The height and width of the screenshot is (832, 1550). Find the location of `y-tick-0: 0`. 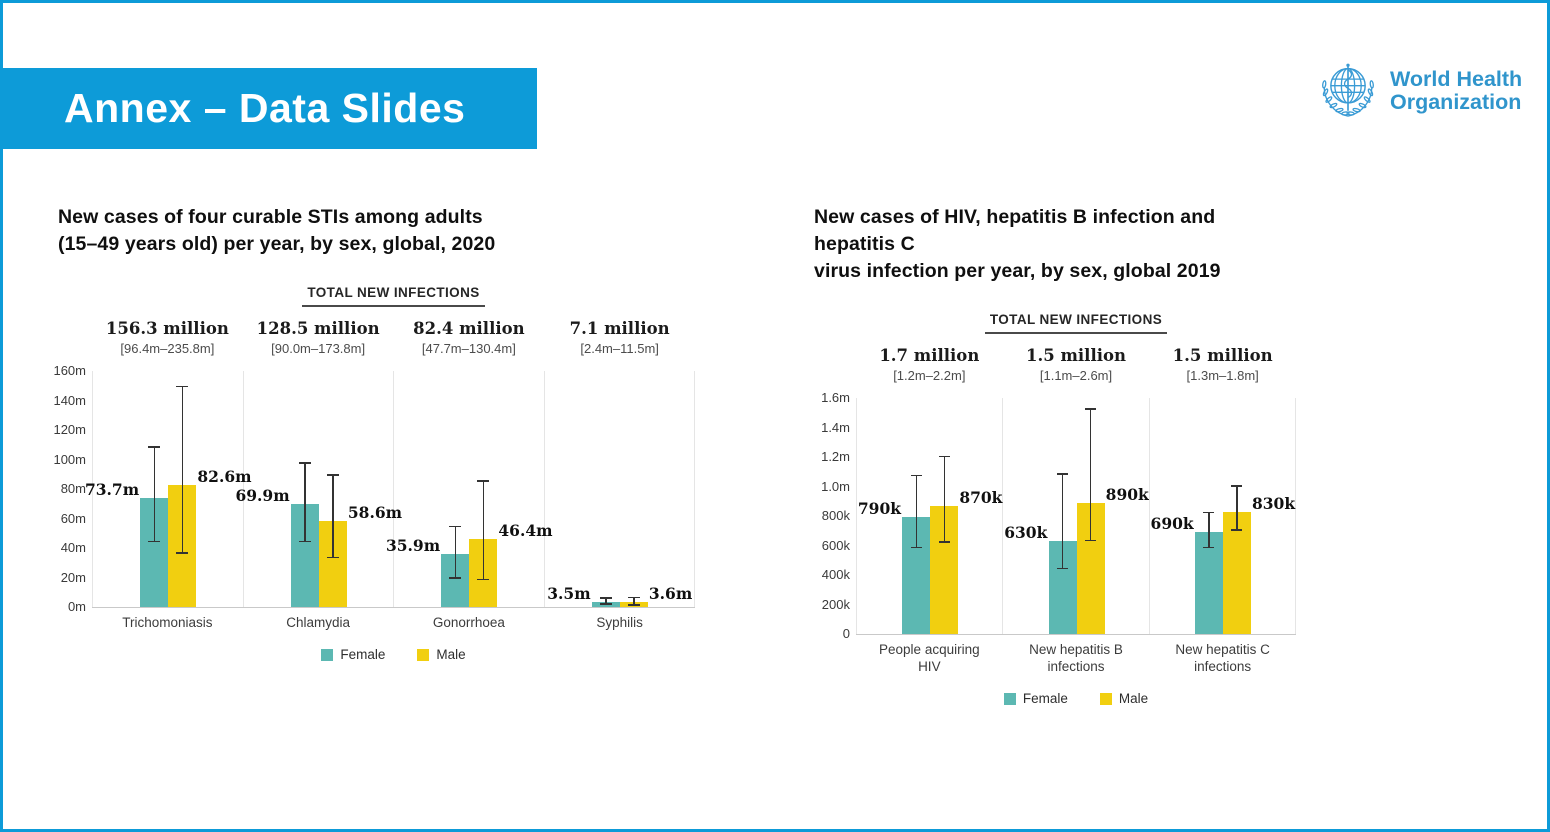

y-tick-0: 0 is located at coordinates (846, 633).